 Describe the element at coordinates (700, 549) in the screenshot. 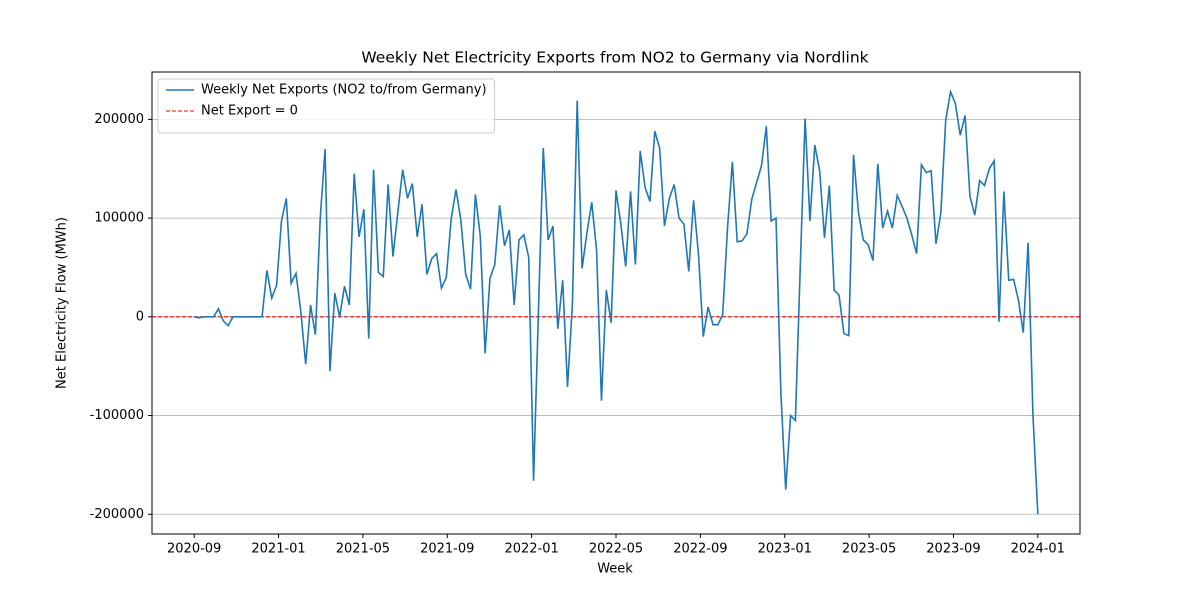

I see `x-tick-label: 2022-09` at that location.